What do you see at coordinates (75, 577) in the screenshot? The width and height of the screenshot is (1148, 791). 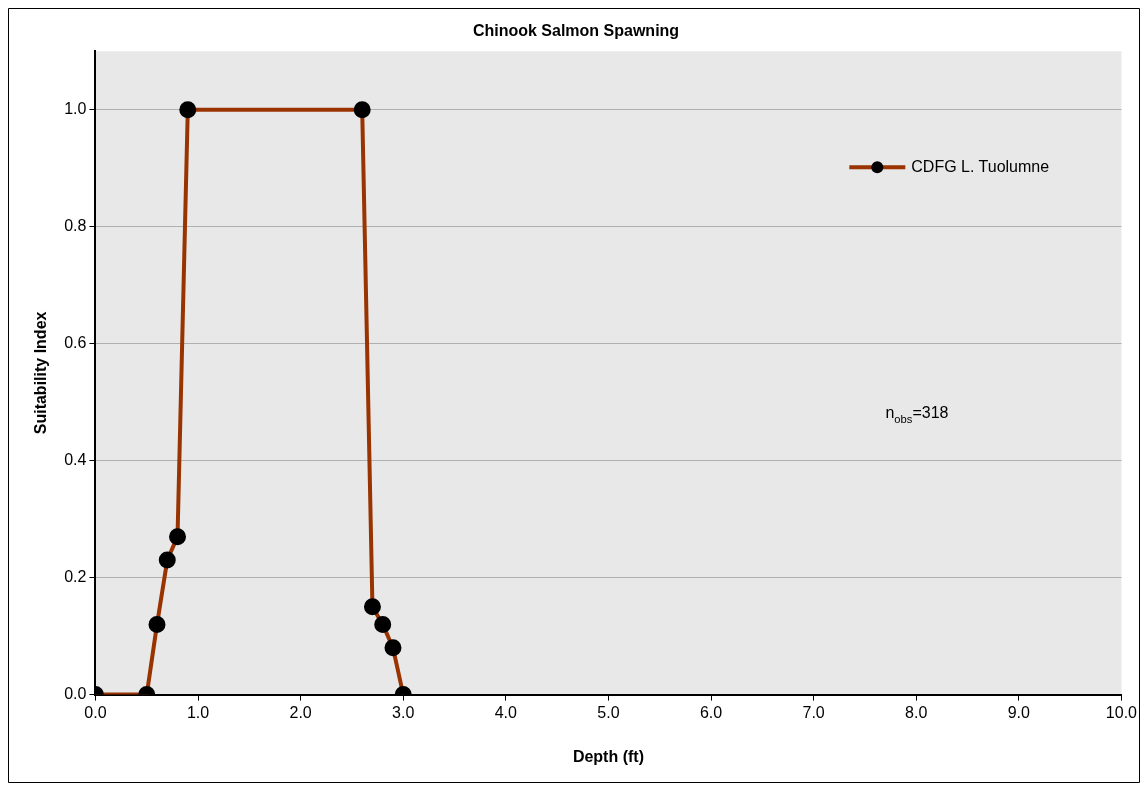 I see `y-tick-label: 0.2` at bounding box center [75, 577].